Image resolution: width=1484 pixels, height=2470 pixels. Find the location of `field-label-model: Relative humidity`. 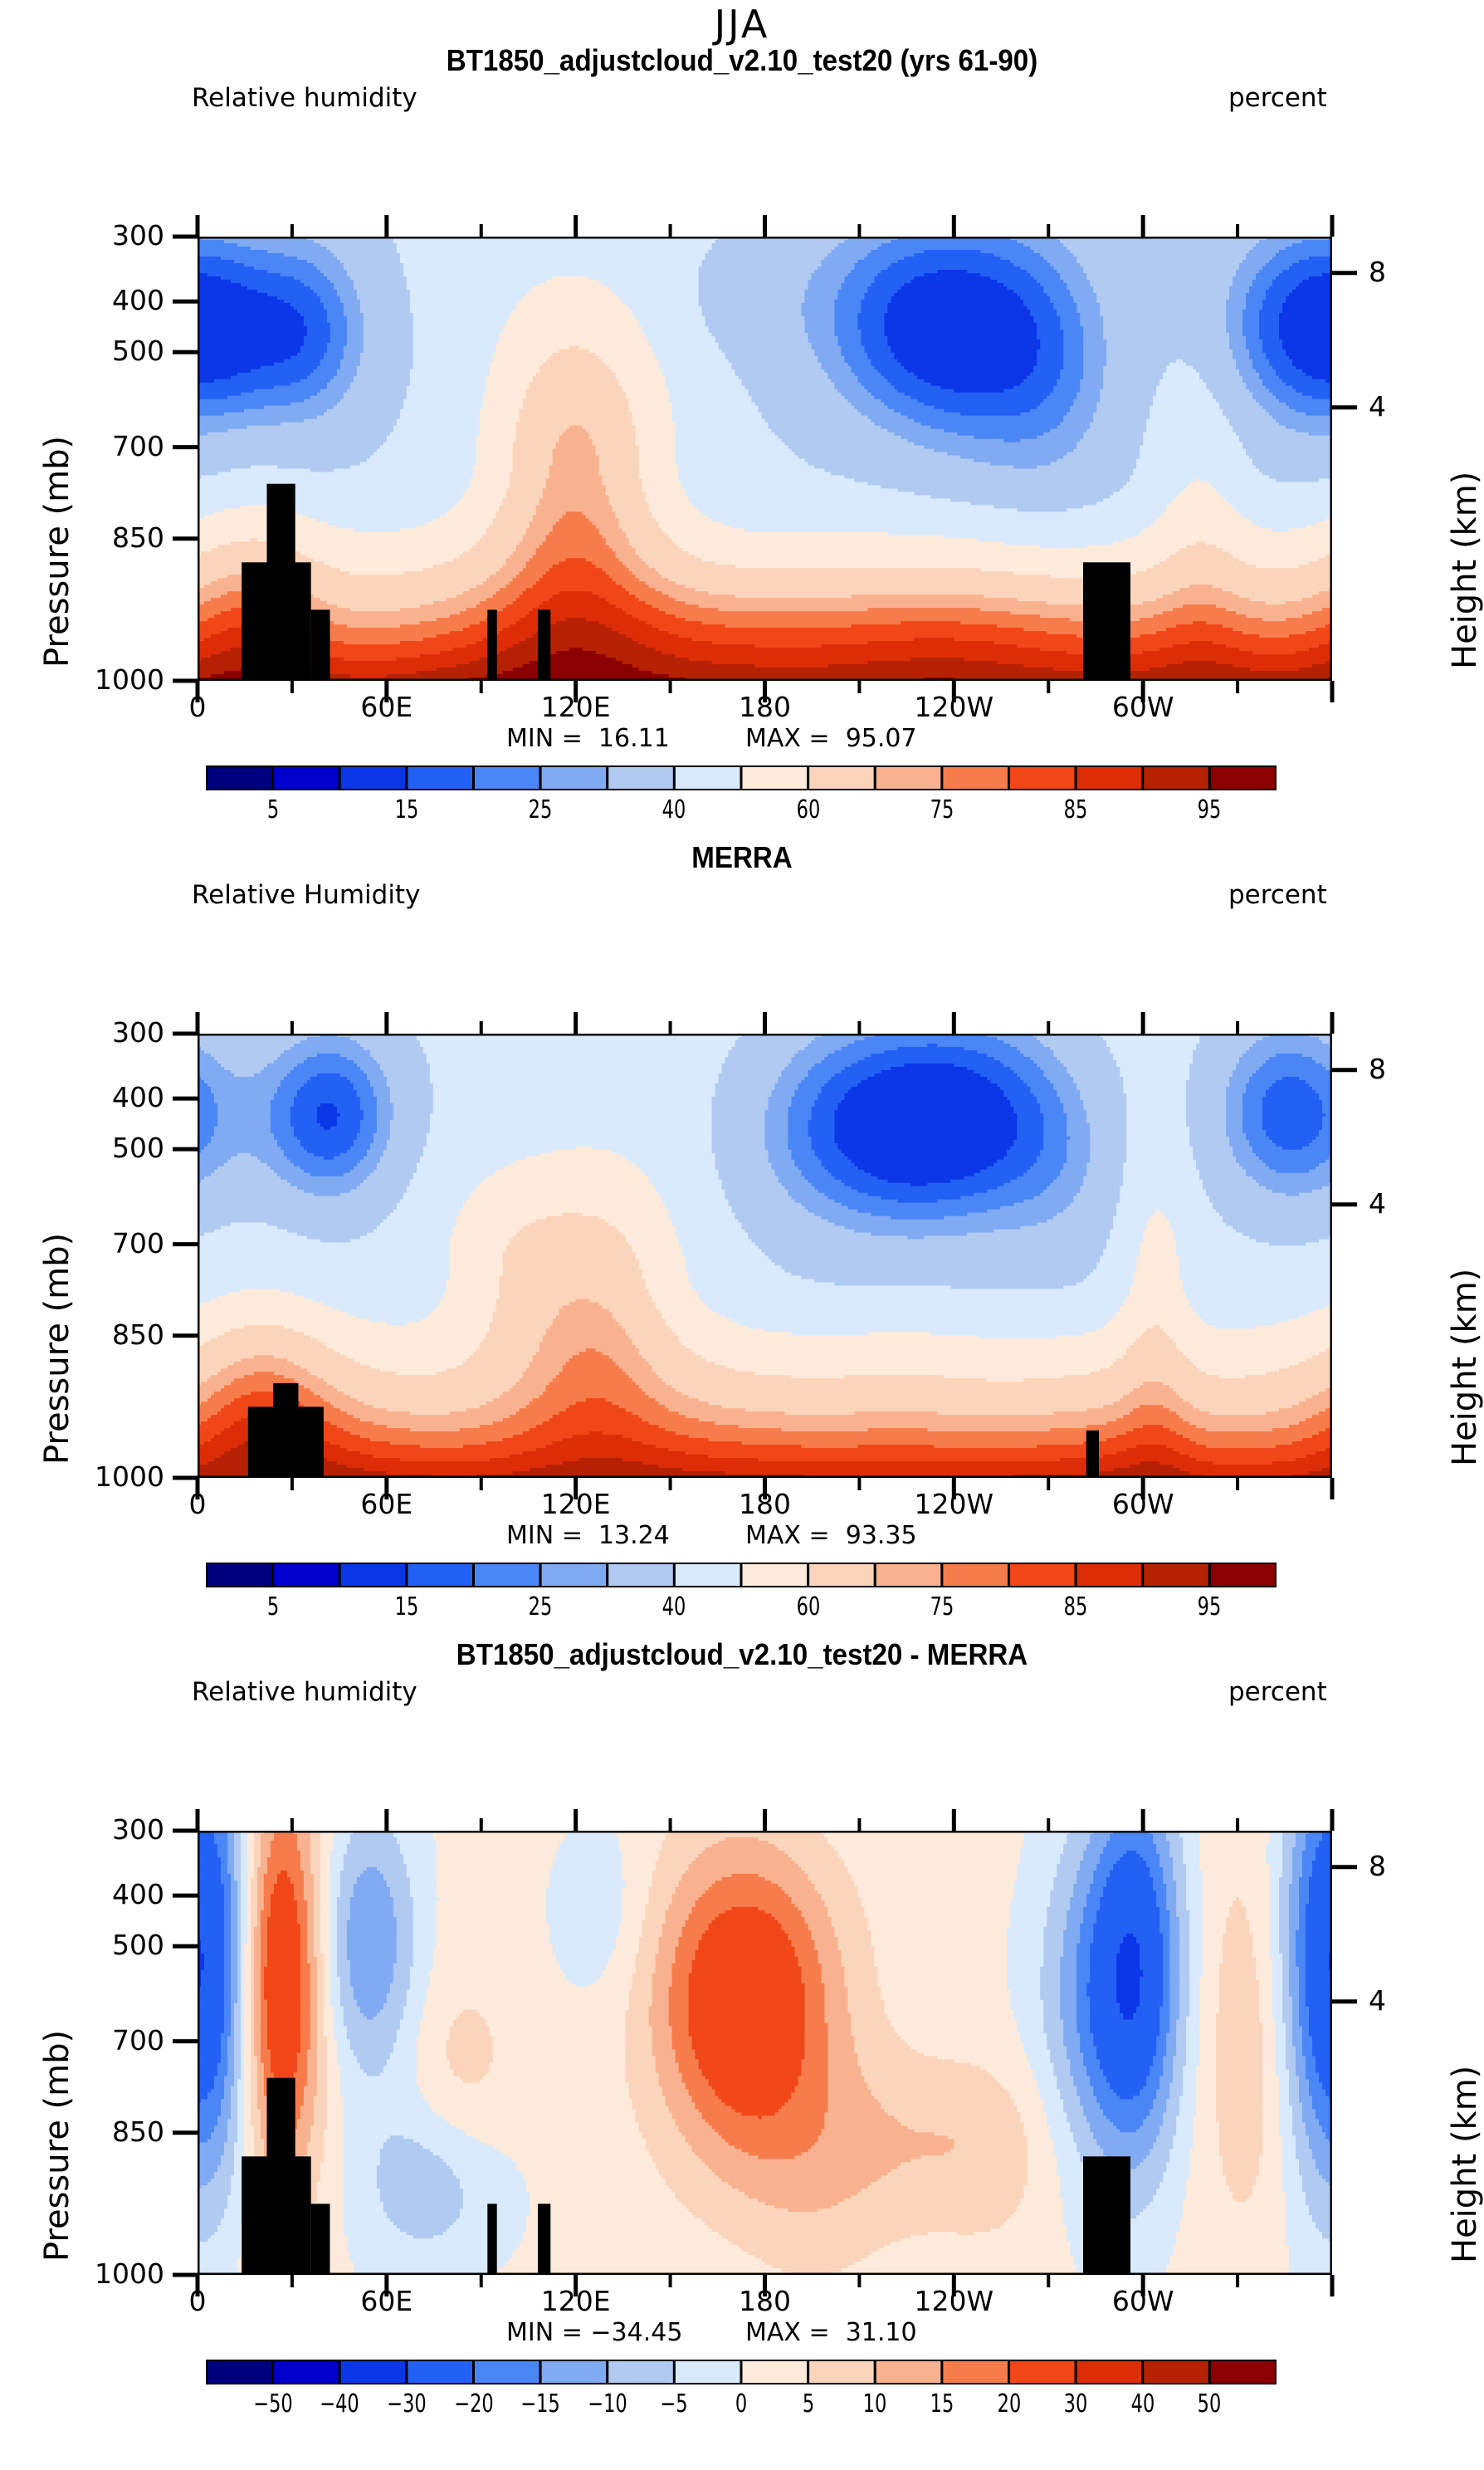

field-label-model: Relative humidity is located at coordinates (304, 98).